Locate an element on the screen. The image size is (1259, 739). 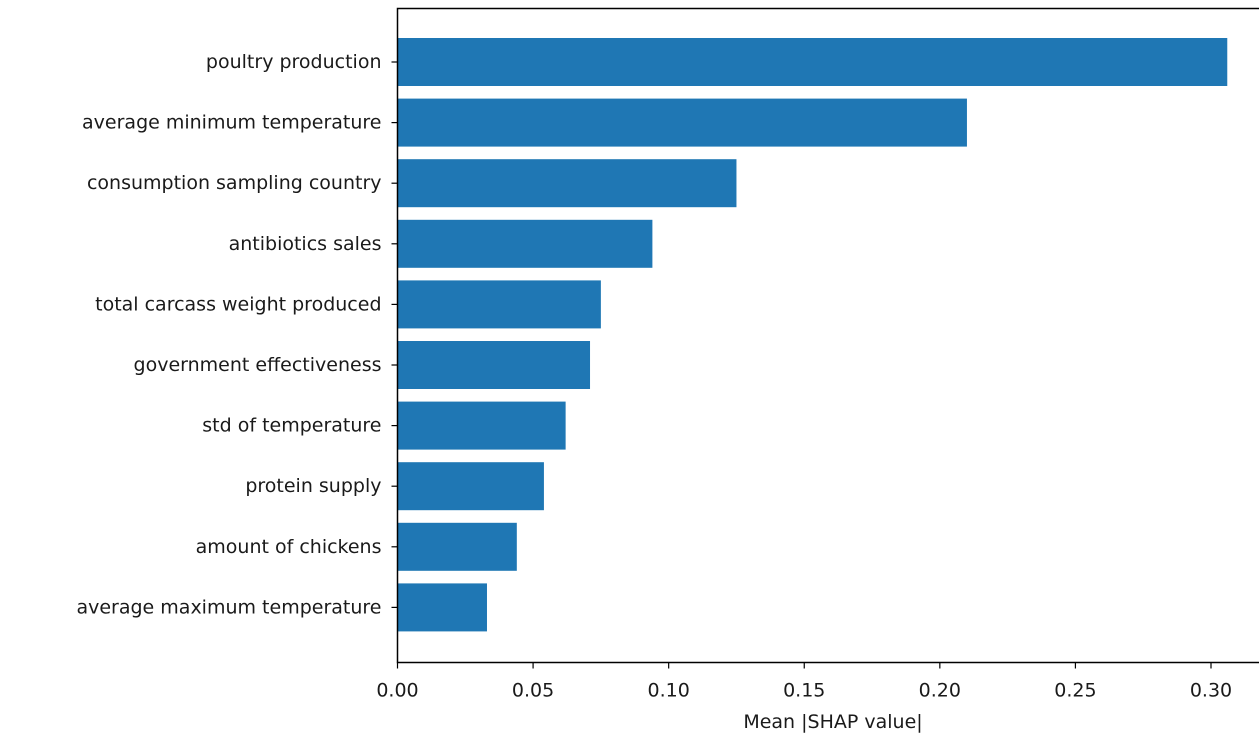
y-tick-label: amount of chickens is located at coordinates (289, 547).